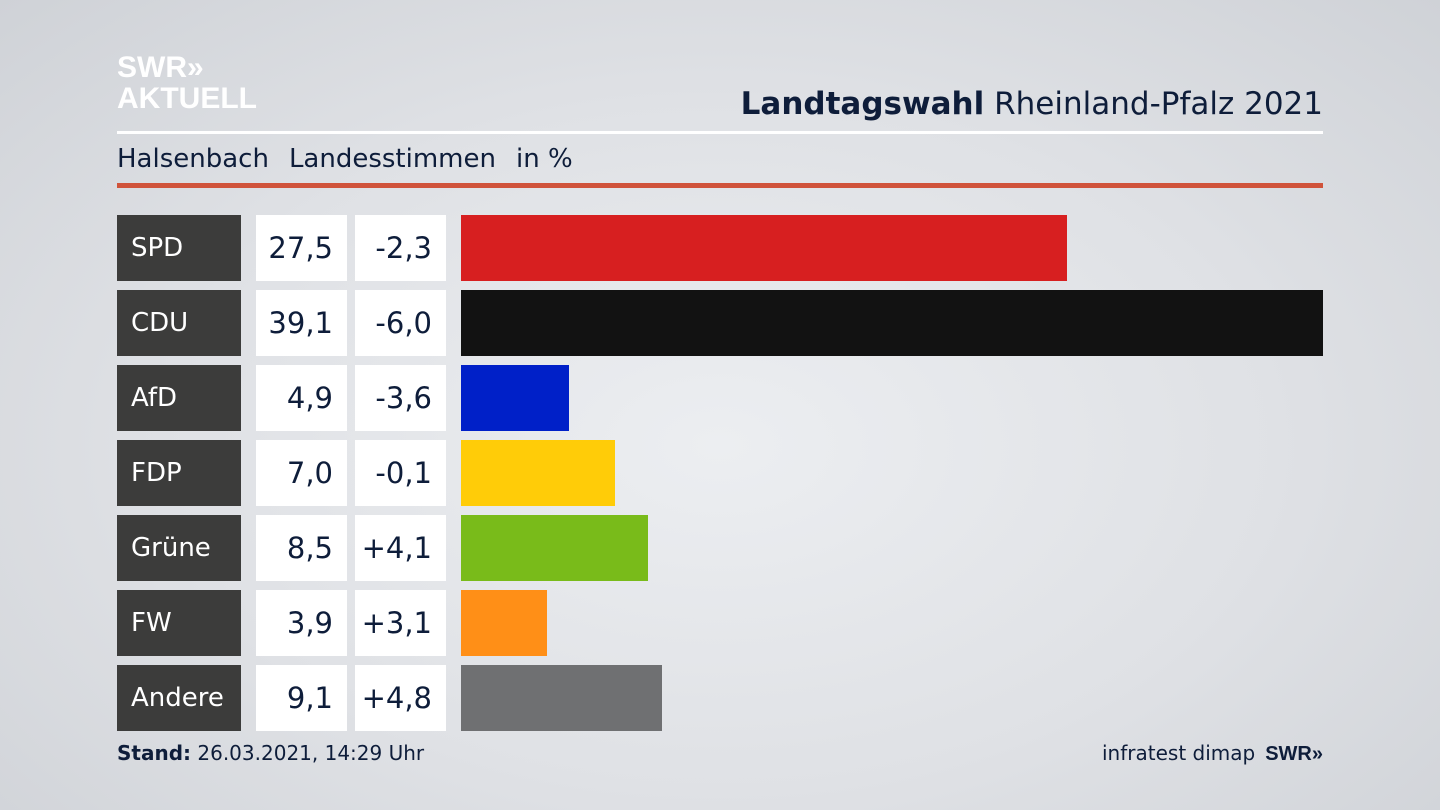 This screenshot has width=1440, height=810. Describe the element at coordinates (400, 248) in the screenshot. I see `change-label: -2,3` at that location.